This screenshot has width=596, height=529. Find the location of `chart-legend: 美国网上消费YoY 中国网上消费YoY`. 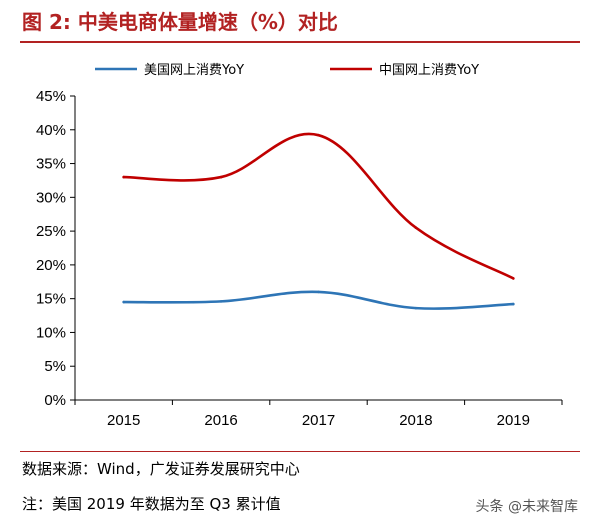

chart-legend: 美国网上消费YoY 中国网上消费YoY is located at coordinates (287, 70).